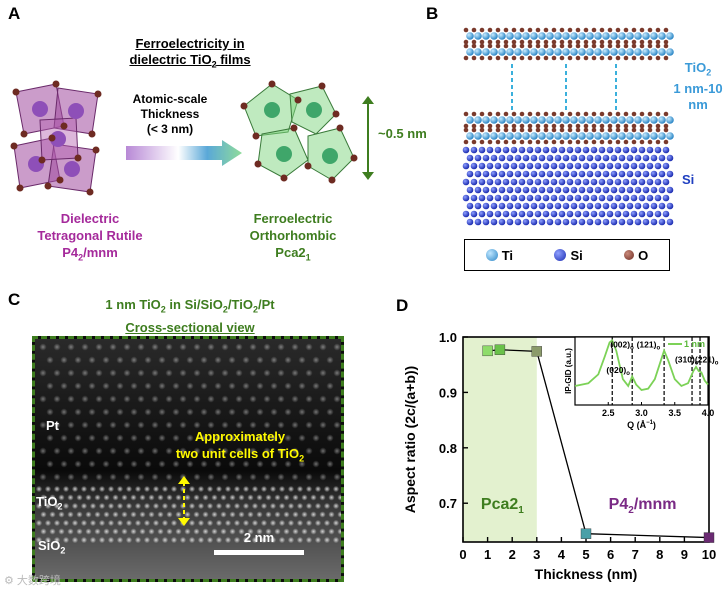 This screenshot has height=594, width=725. Describe the element at coordinates (616, 370) in the screenshot. I see `peak-label-a: (020)` at that location.